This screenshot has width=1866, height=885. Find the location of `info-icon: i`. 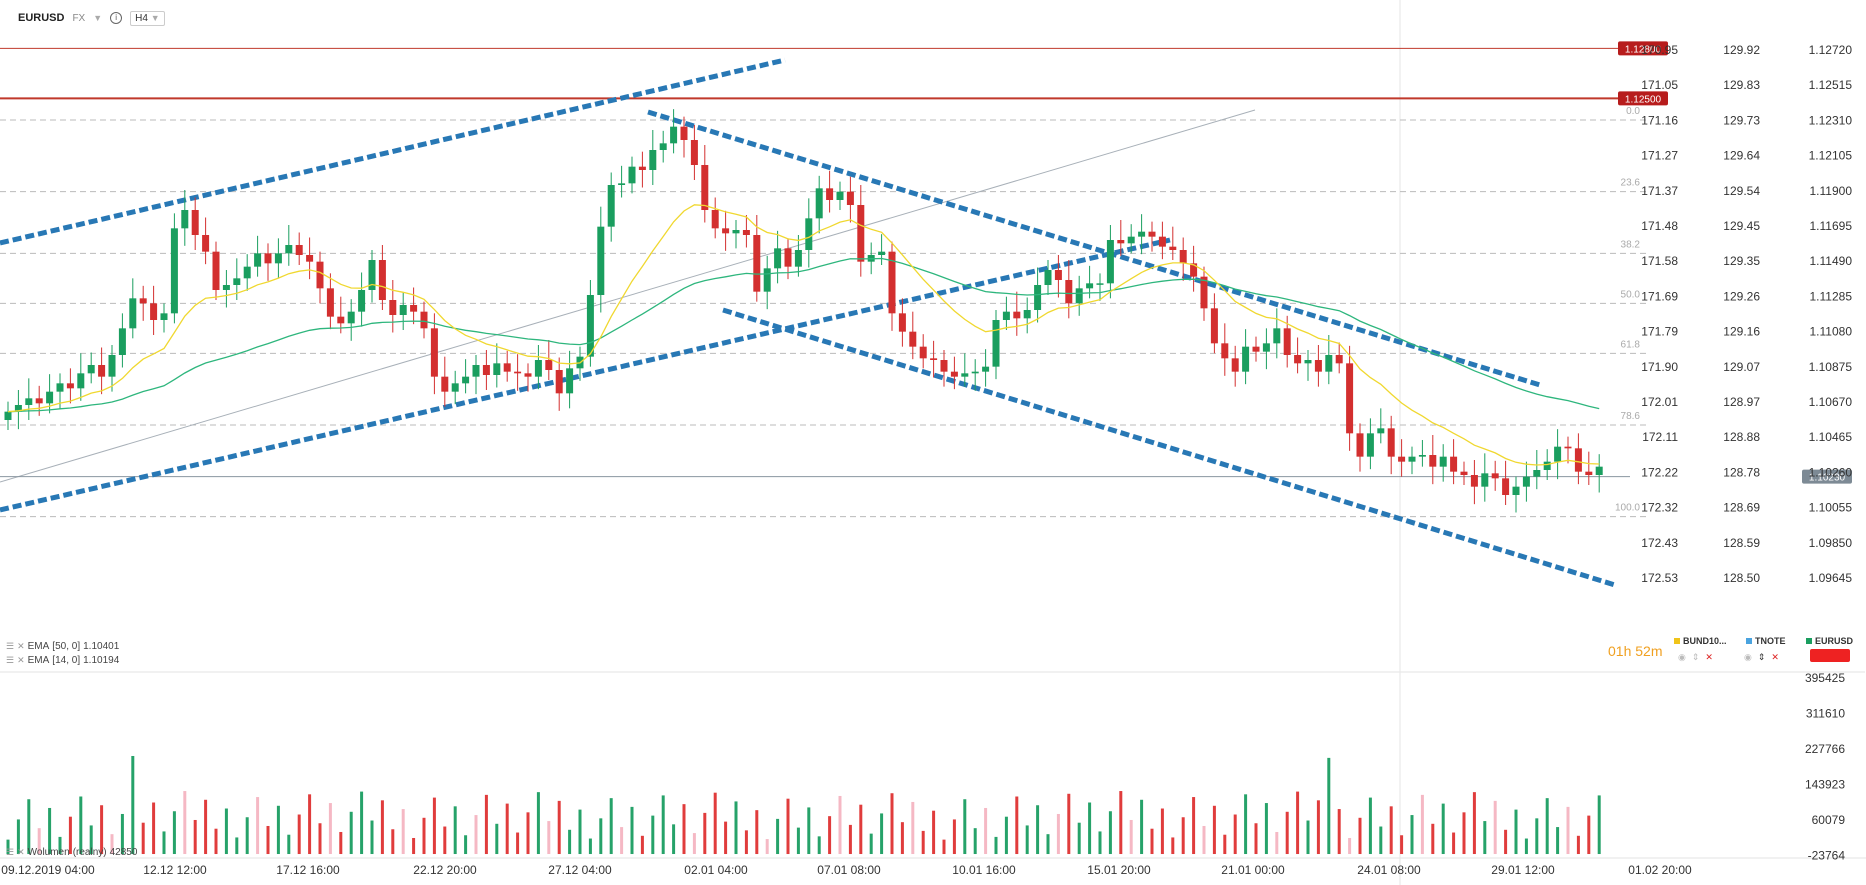

info-icon: i is located at coordinates (116, 18).